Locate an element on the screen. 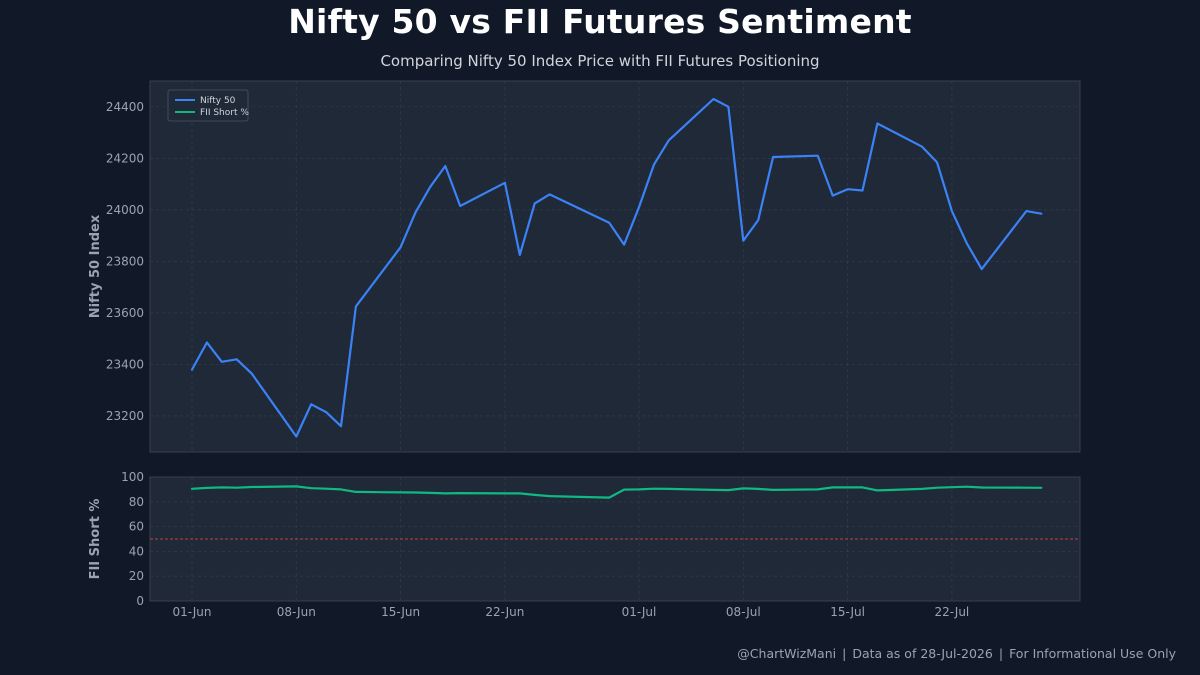 This screenshot has width=1200, height=675. nifty-y-tick-label: 24400 is located at coordinates (125, 107).